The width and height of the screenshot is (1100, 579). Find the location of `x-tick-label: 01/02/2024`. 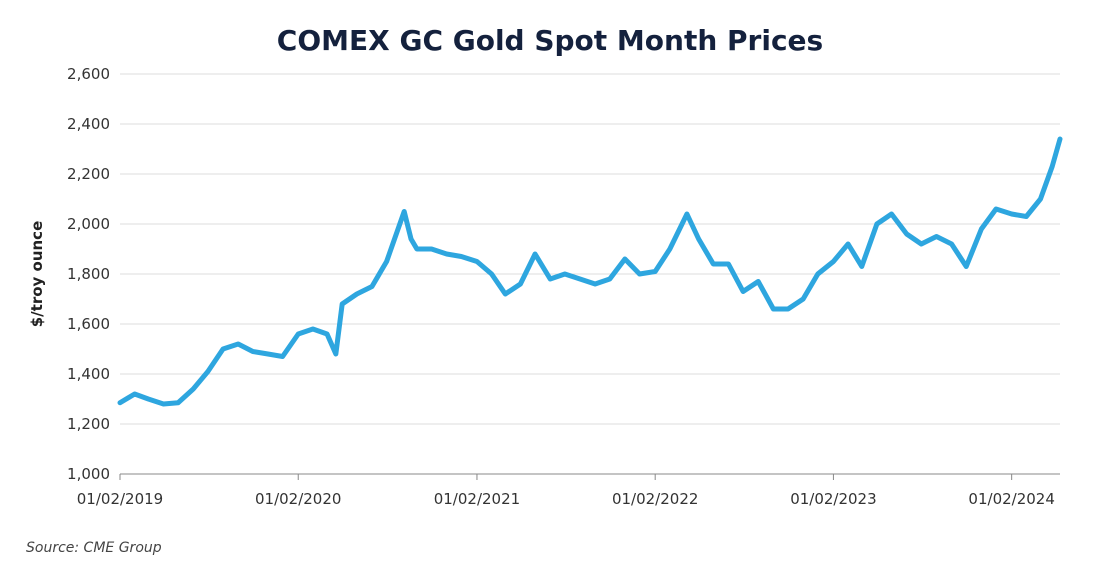

x-tick-label: 01/02/2024 is located at coordinates (1011, 499).